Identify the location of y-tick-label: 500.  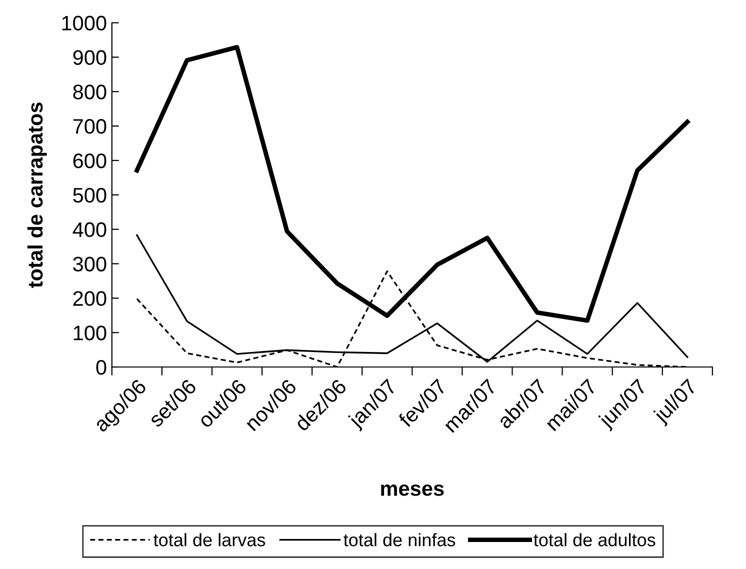
(89, 195).